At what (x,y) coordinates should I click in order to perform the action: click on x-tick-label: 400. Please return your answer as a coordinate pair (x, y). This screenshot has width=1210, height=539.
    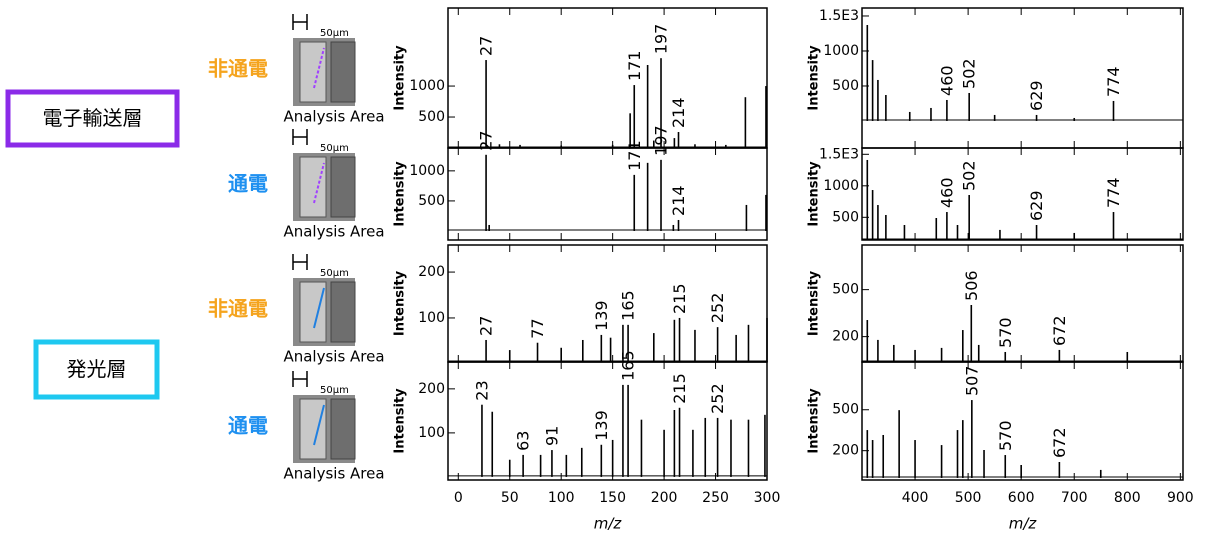
    Looking at the image, I should click on (915, 498).